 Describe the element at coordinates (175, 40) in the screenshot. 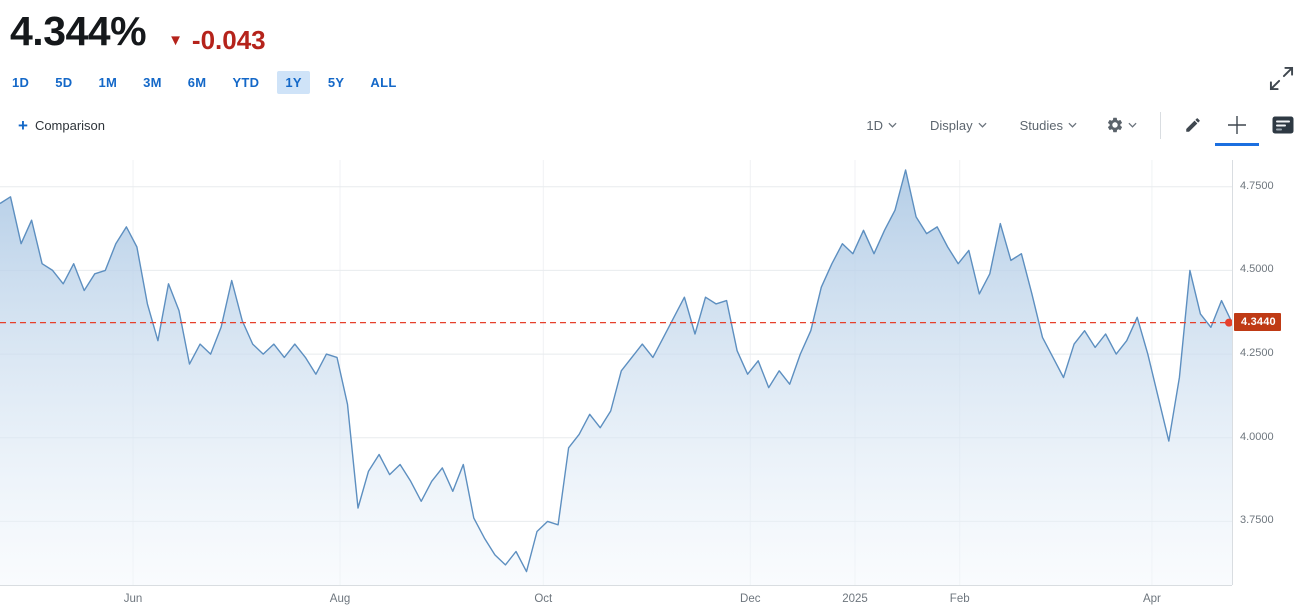

I see `down-arrow-icon: ▼` at that location.